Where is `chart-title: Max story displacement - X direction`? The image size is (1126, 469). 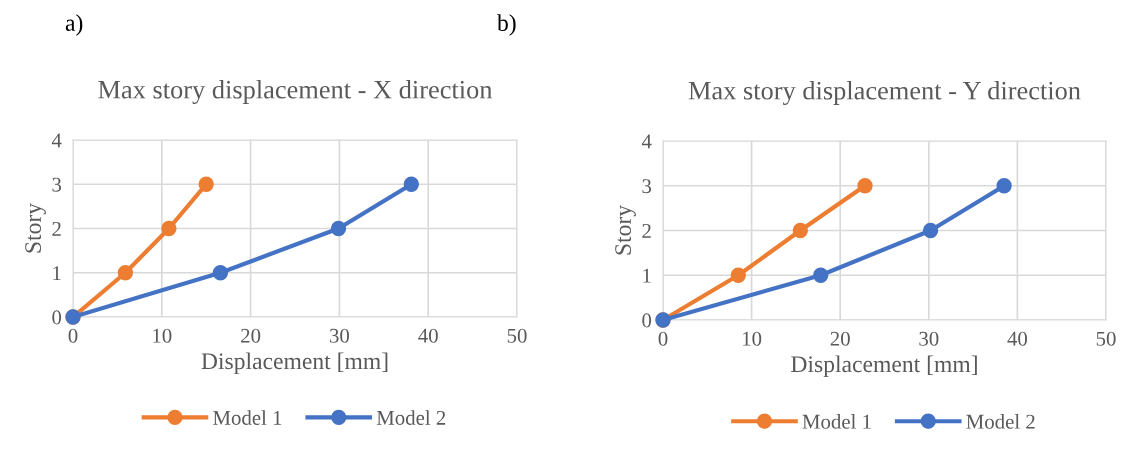 chart-title: Max story displacement - X direction is located at coordinates (295, 92).